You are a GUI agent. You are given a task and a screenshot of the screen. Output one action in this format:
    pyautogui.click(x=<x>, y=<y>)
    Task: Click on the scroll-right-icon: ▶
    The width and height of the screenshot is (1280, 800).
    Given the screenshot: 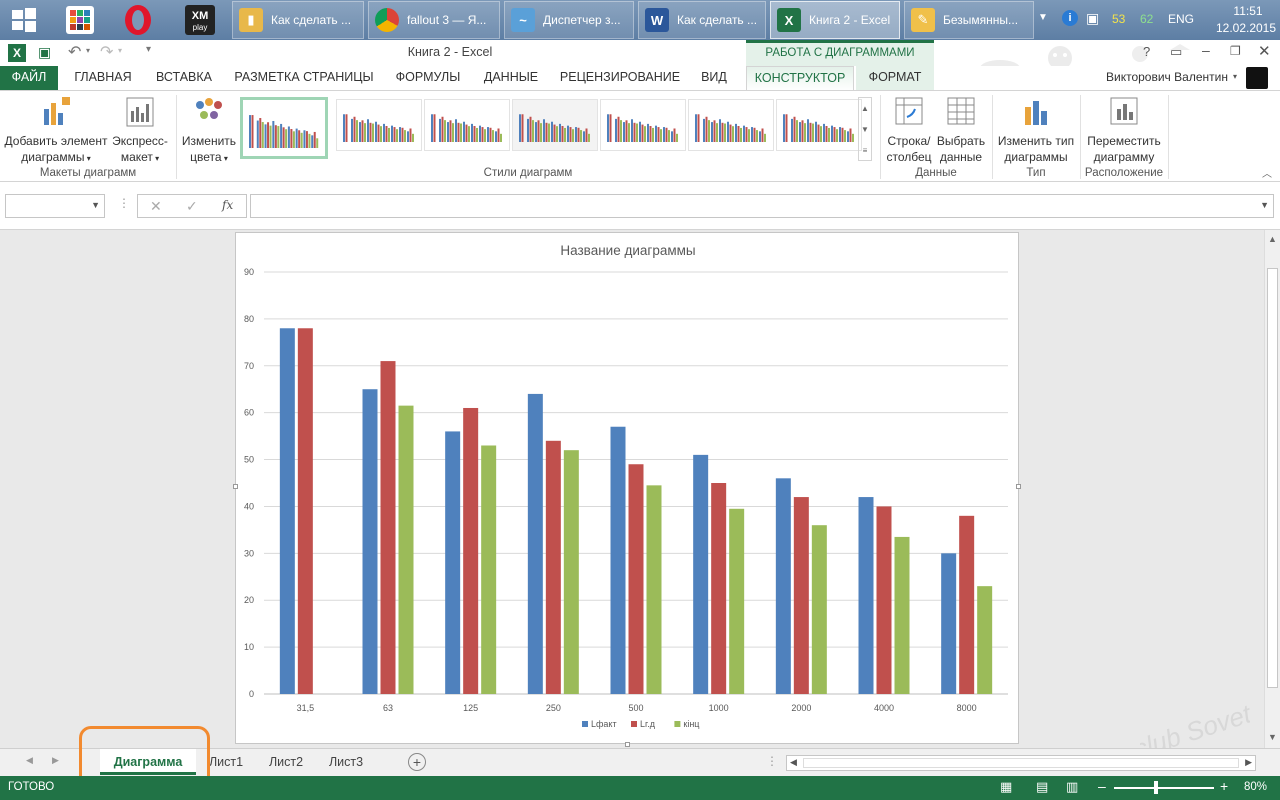 What is the action you would take?
    pyautogui.click(x=1248, y=762)
    